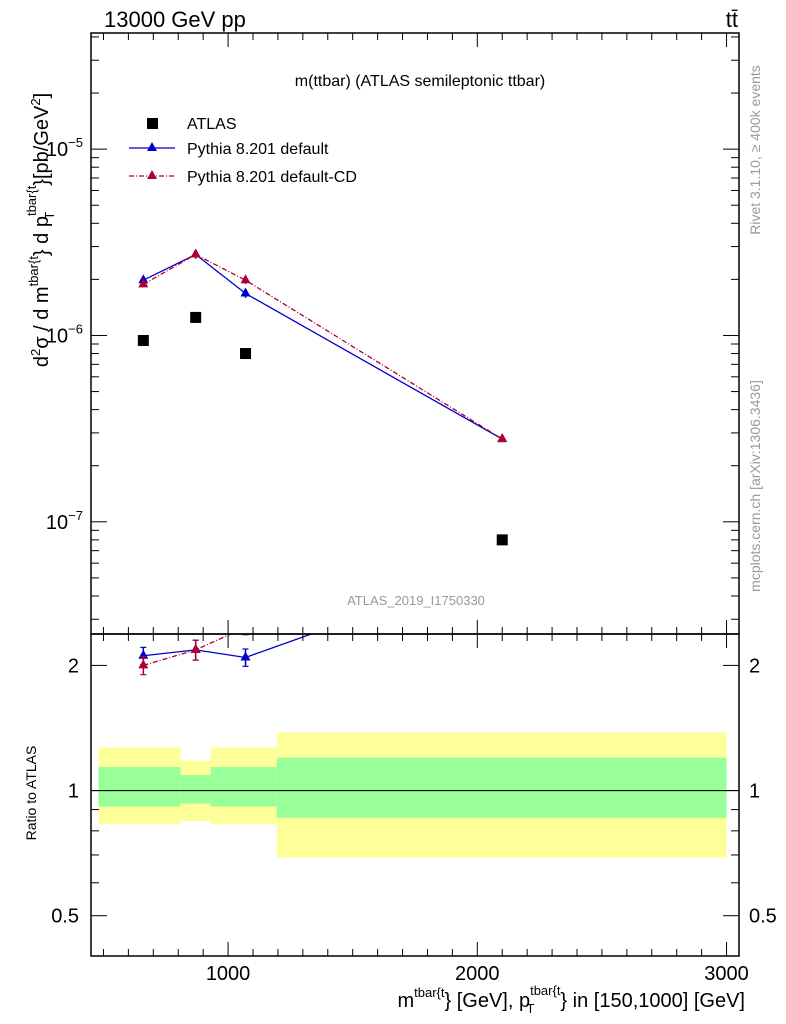 Image resolution: width=786 pixels, height=1024 pixels. What do you see at coordinates (152, 123) in the screenshot?
I see `legend-atlas-marker` at bounding box center [152, 123].